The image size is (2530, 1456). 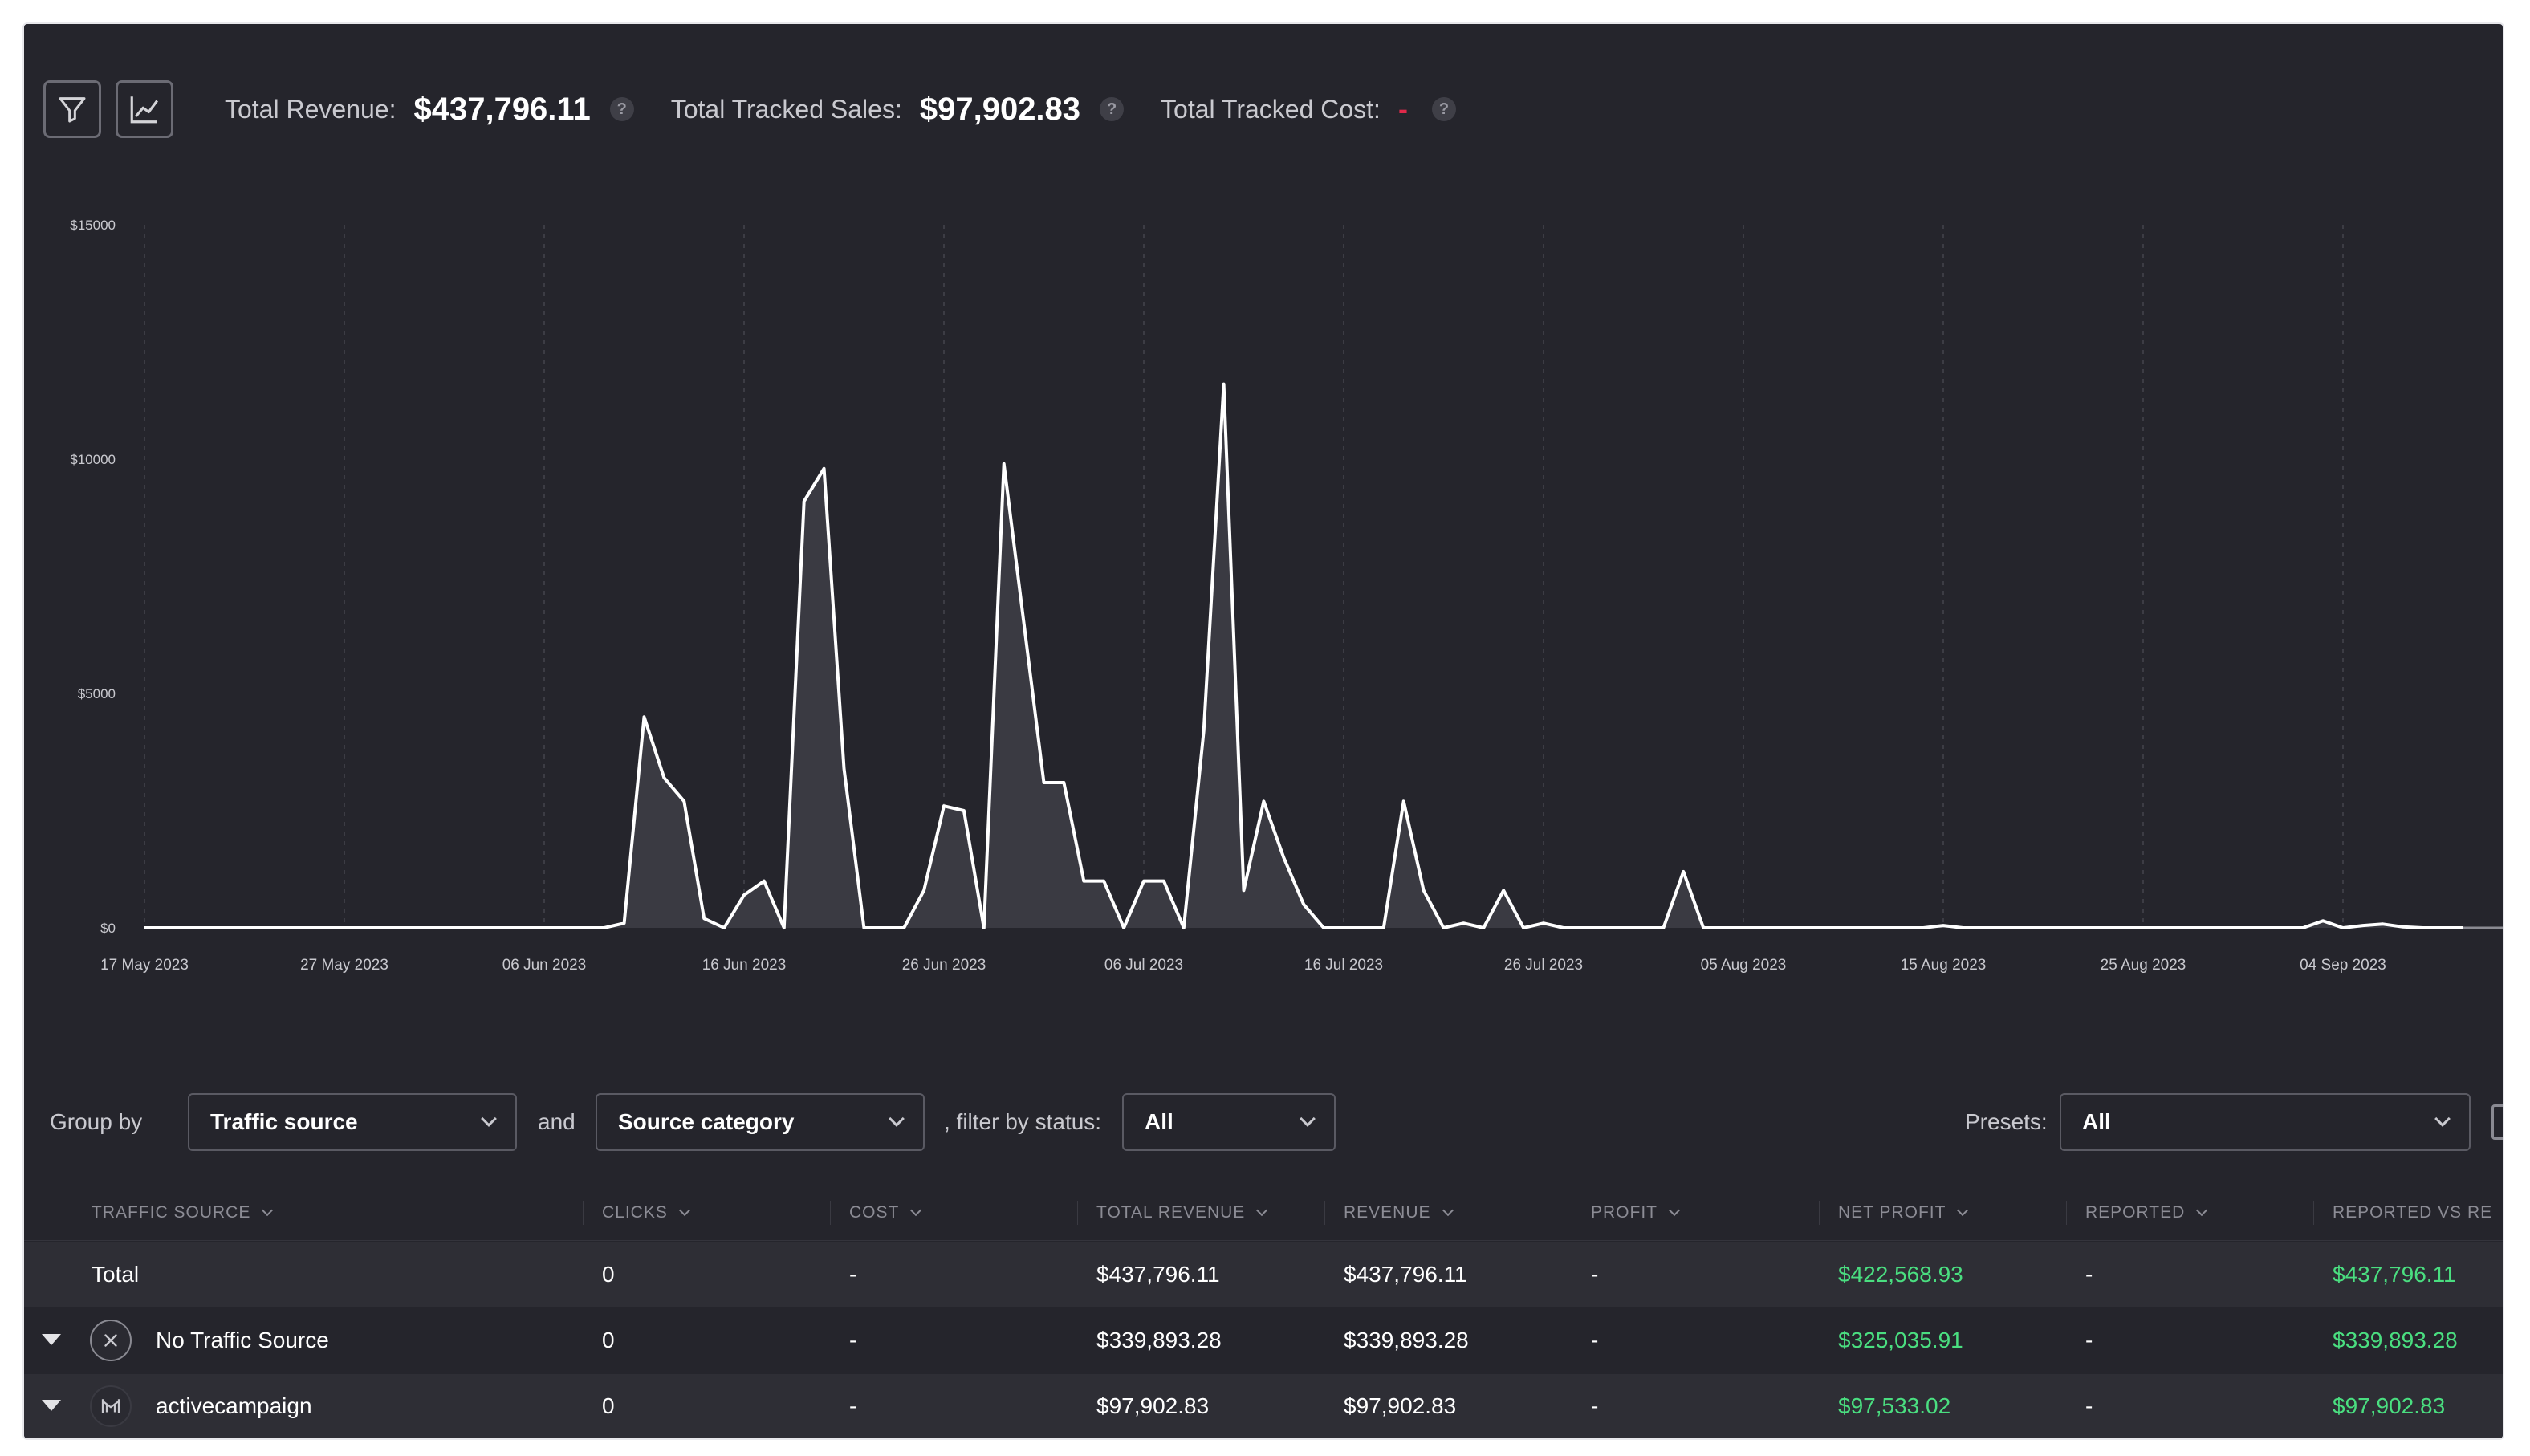 I want to click on and-label: and, so click(x=557, y=1121).